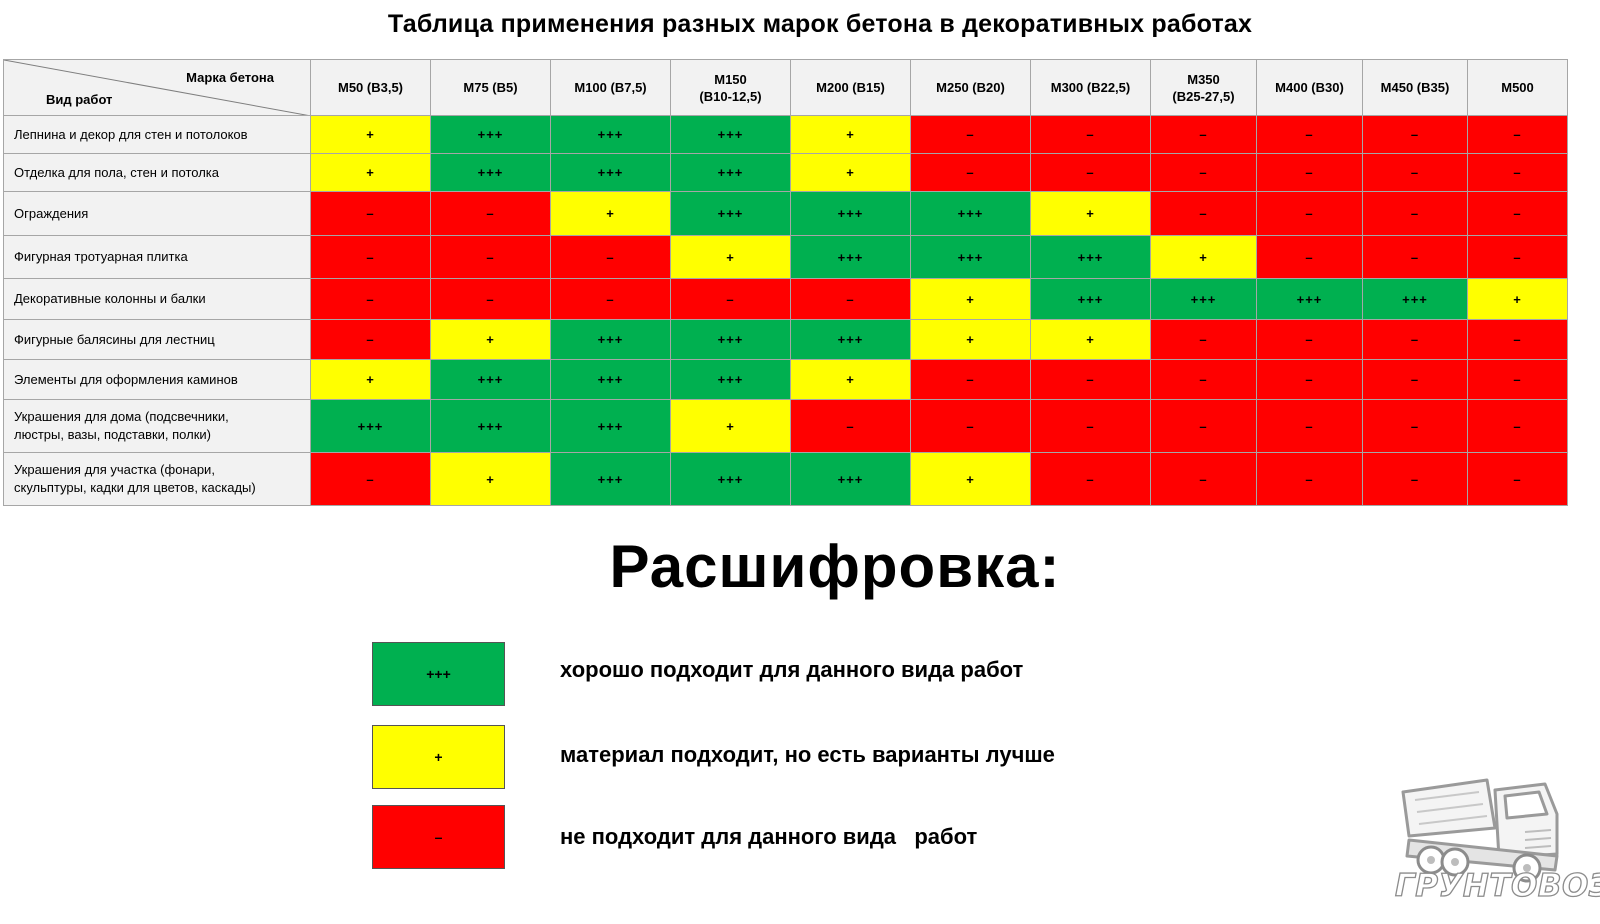  Describe the element at coordinates (157, 299) in the screenshot. I see `work-type-cell: Декоративные колонны и балки` at that location.